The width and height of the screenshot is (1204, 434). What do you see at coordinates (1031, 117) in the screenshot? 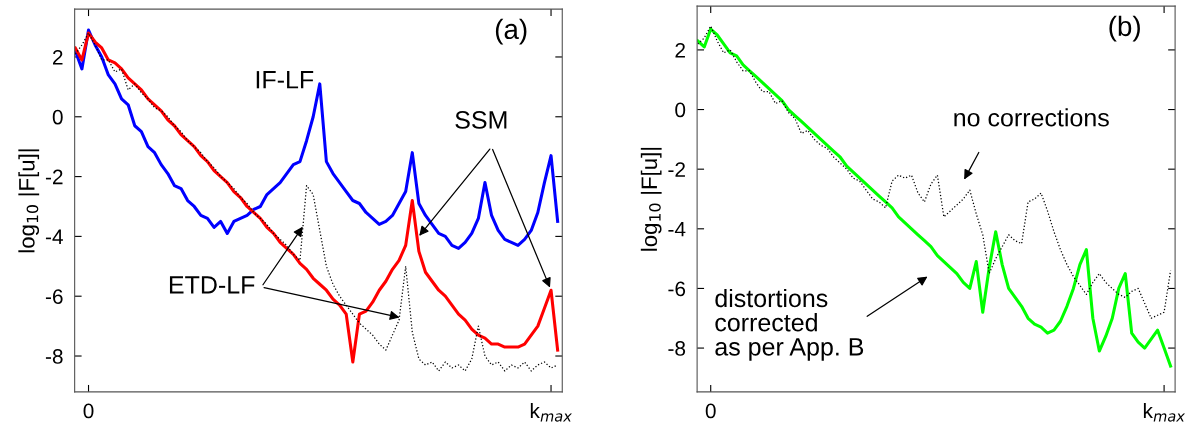
I see `annotation: no corrections` at bounding box center [1031, 117].